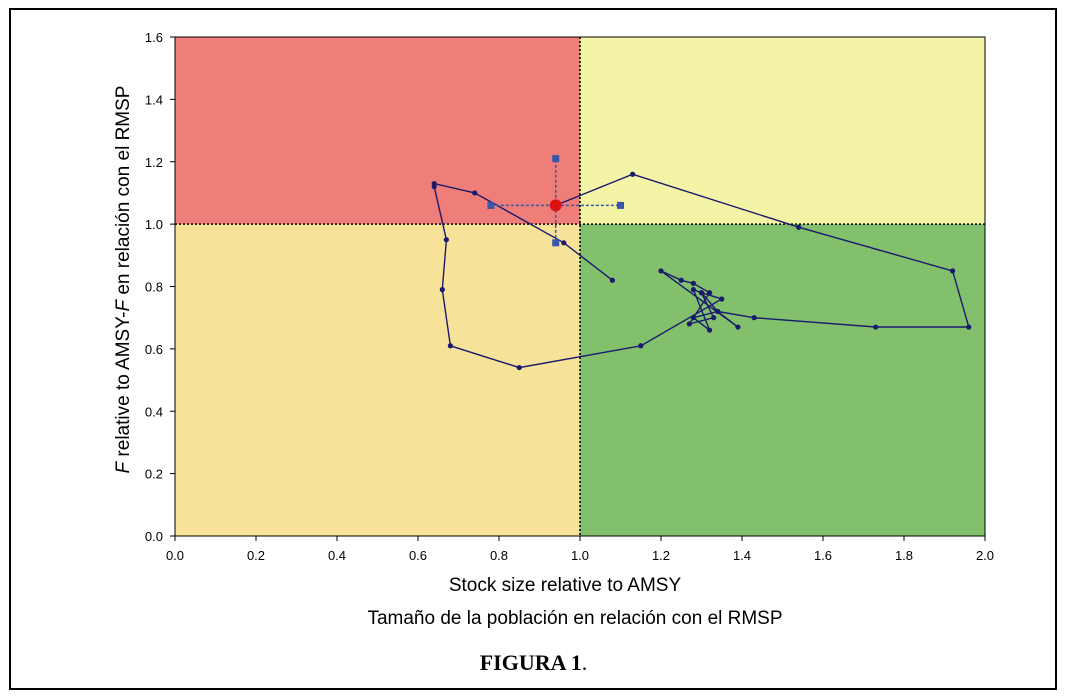 This screenshot has height=698, width=1067. What do you see at coordinates (337, 555) in the screenshot?
I see `x-tick-label: 0.4` at bounding box center [337, 555].